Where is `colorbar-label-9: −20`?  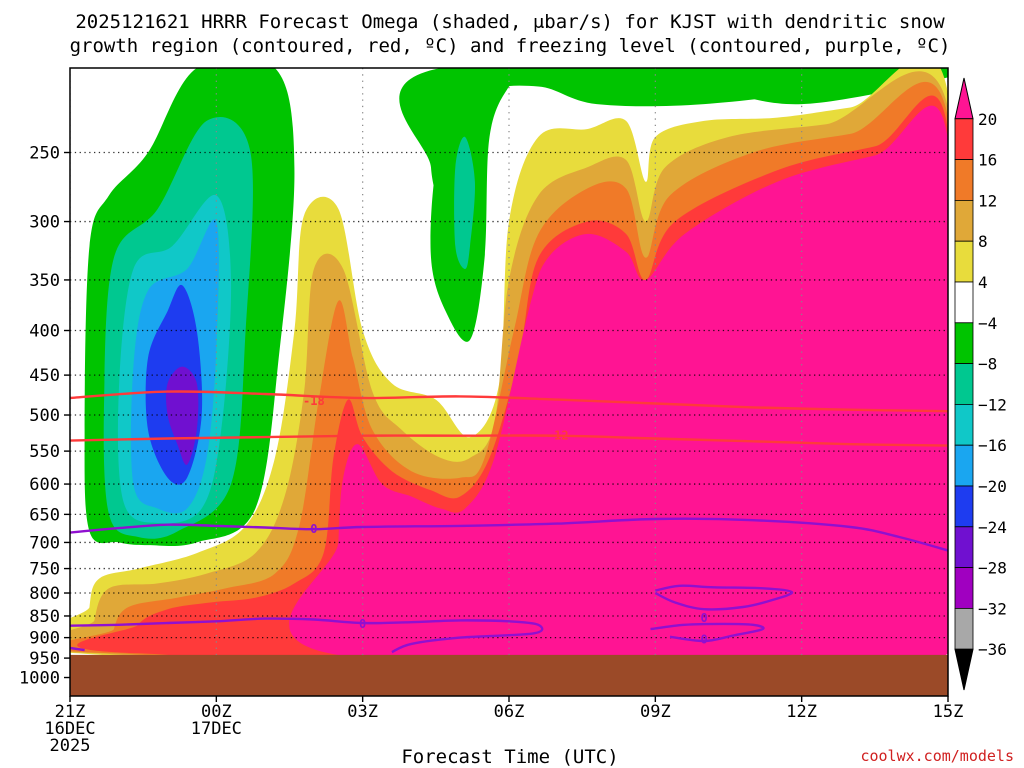
colorbar-label-9: −20 is located at coordinates (992, 486).